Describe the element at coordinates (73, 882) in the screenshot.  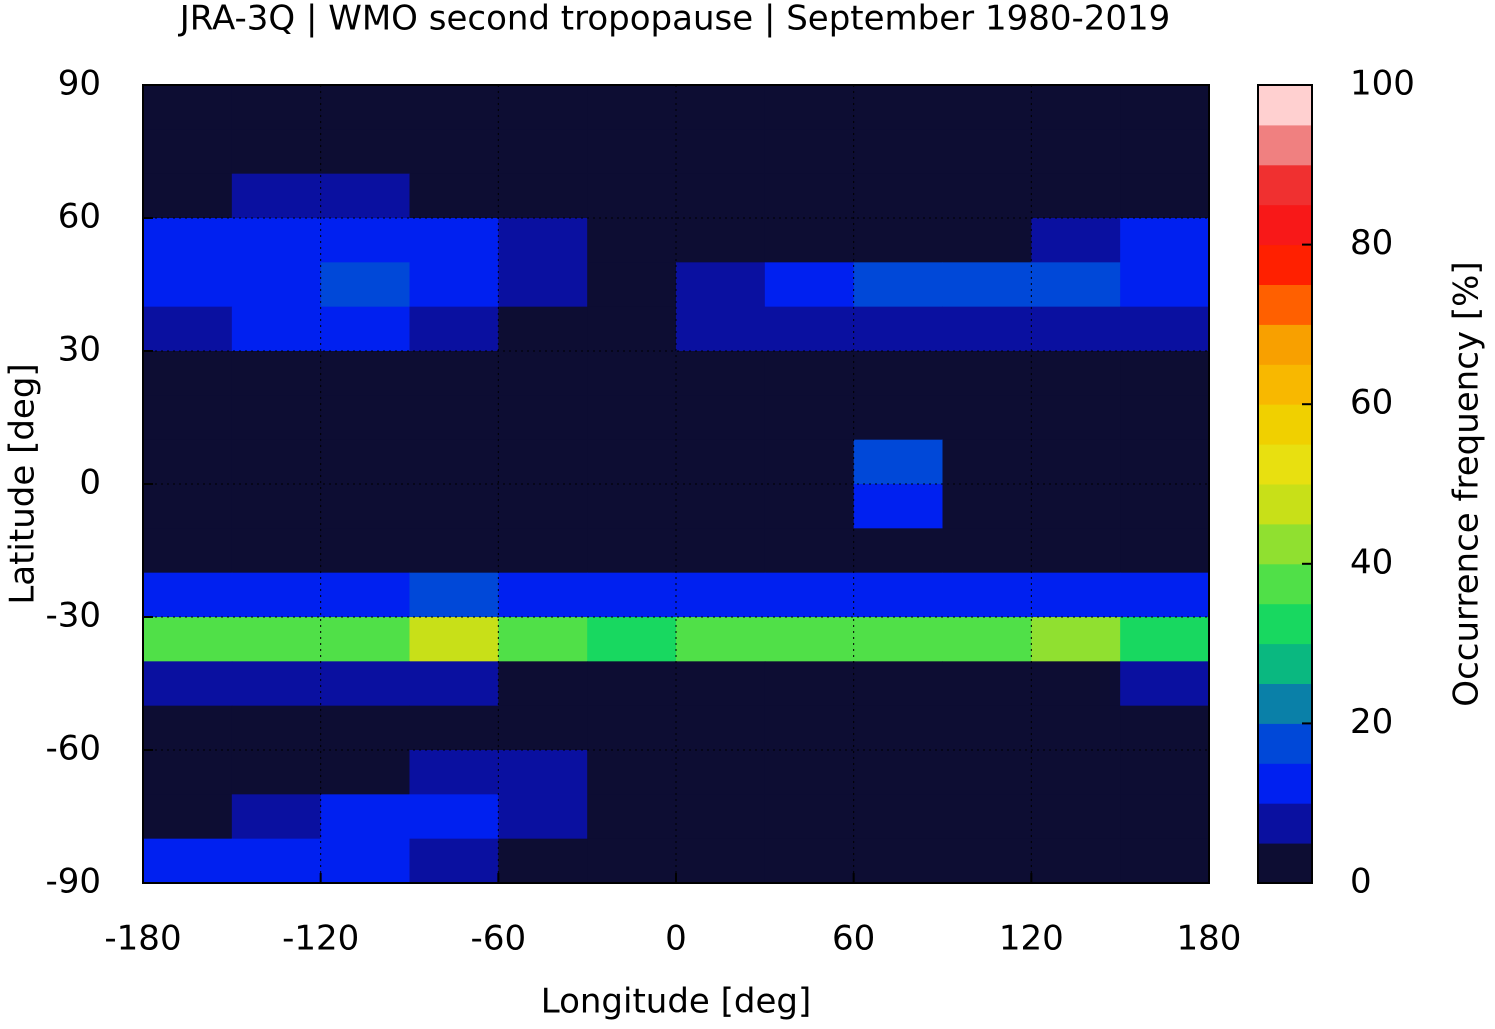
I see `y-tick-label: -90` at that location.